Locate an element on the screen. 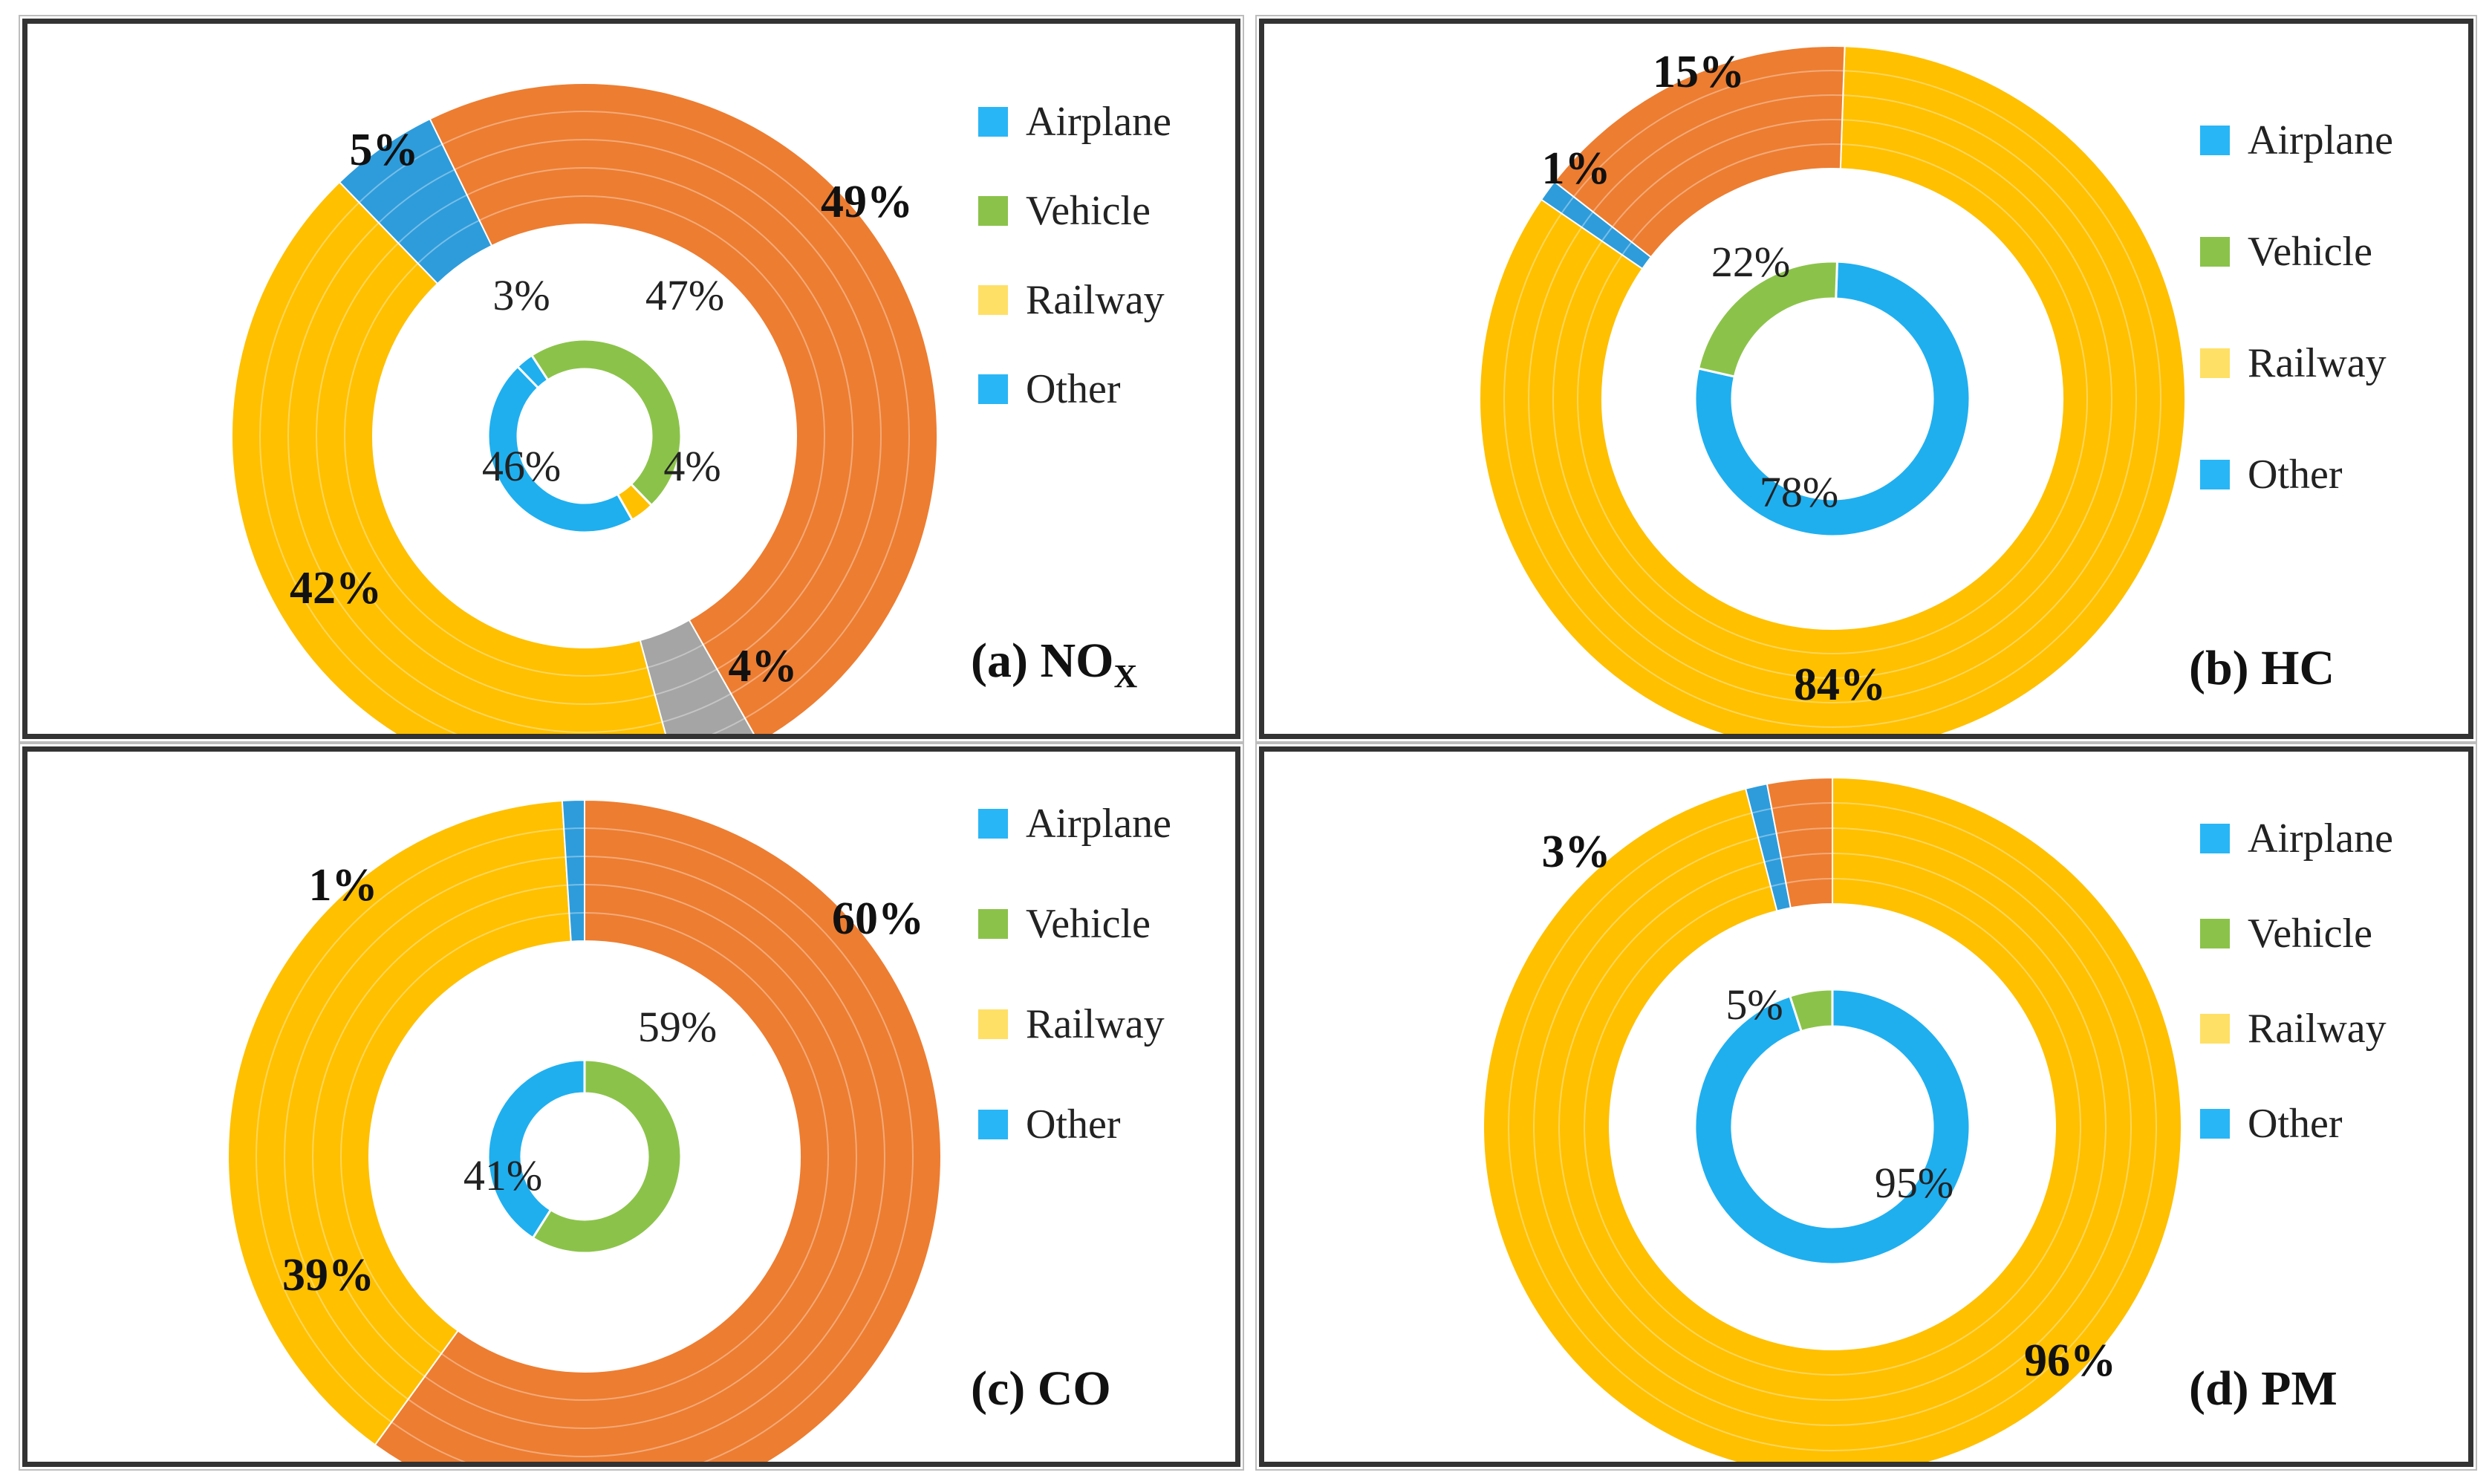  panel-title: (c) CO is located at coordinates (1041, 1389).